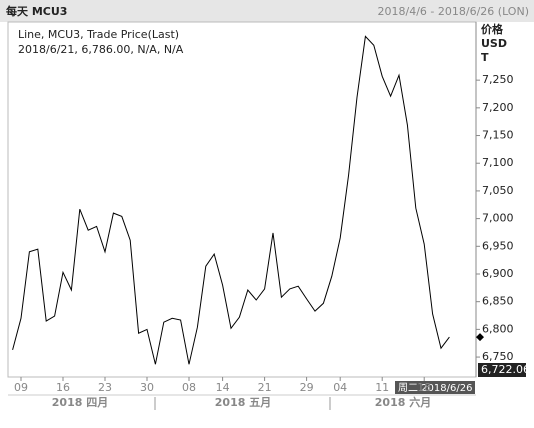  What do you see at coordinates (101, 49) in the screenshot?
I see `legend-line: 2018/6/21, 6,786.00, N/A, N/A` at bounding box center [101, 49].